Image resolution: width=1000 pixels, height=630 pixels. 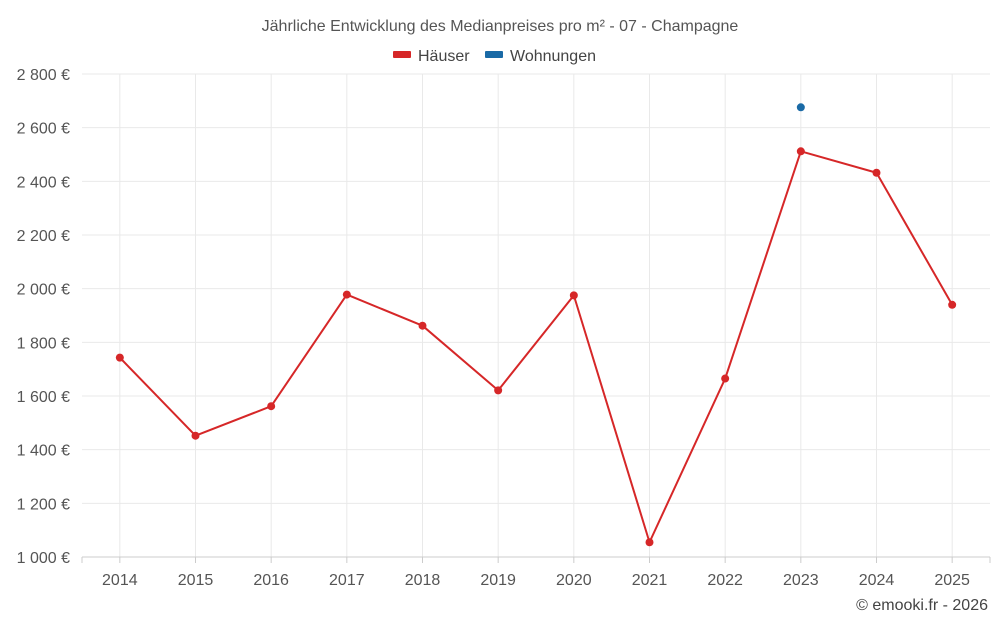 What do you see at coordinates (553, 56) in the screenshot?
I see `legend-label-wohnungen: Wohnungen` at bounding box center [553, 56].